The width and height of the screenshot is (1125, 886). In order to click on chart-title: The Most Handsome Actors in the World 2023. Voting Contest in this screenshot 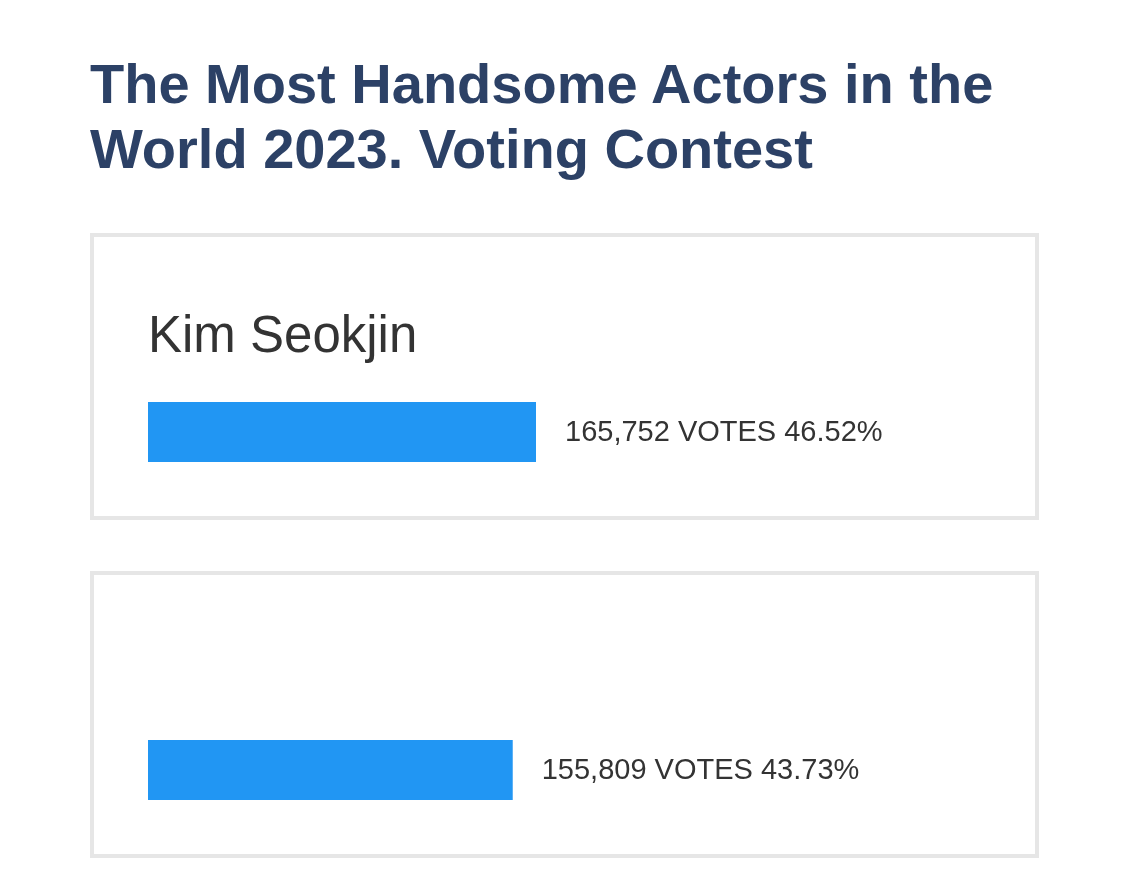, I will do `click(542, 116)`.